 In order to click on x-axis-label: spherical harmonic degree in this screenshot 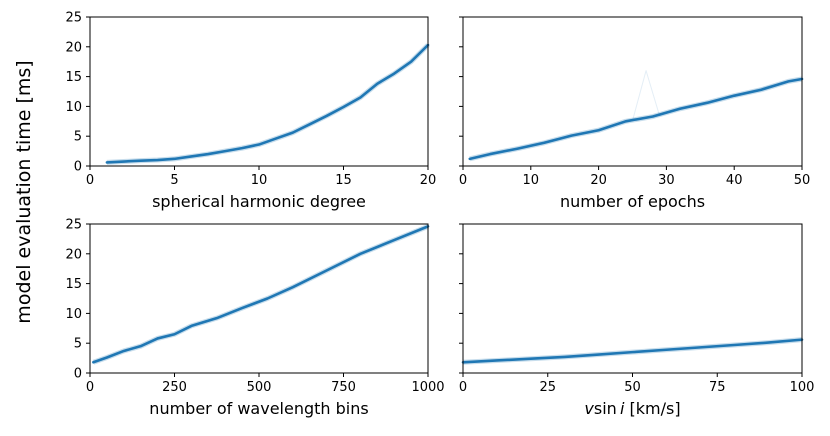, I will do `click(259, 201)`.